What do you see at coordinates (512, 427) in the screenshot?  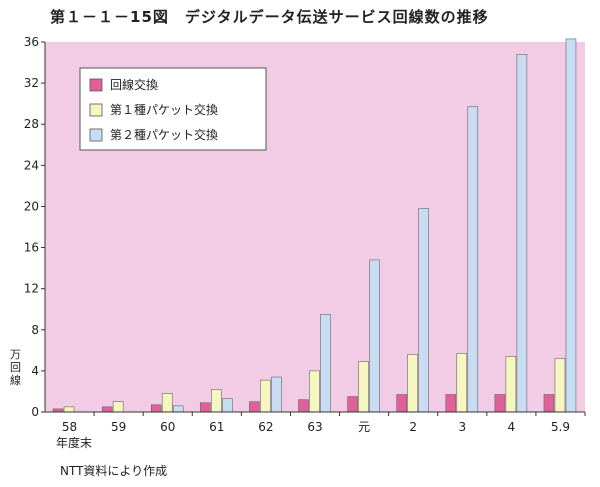 I see `x-tick-label: 4` at bounding box center [512, 427].